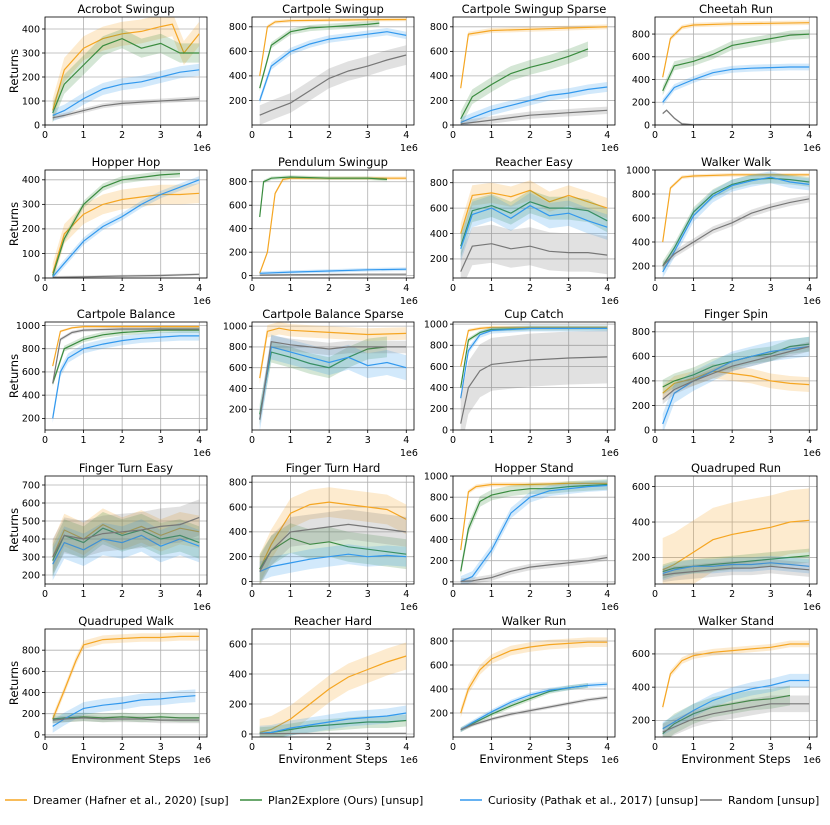 The image size is (830, 825). I want to click on panel-title: Cartpole Swingup, so click(333, 9).